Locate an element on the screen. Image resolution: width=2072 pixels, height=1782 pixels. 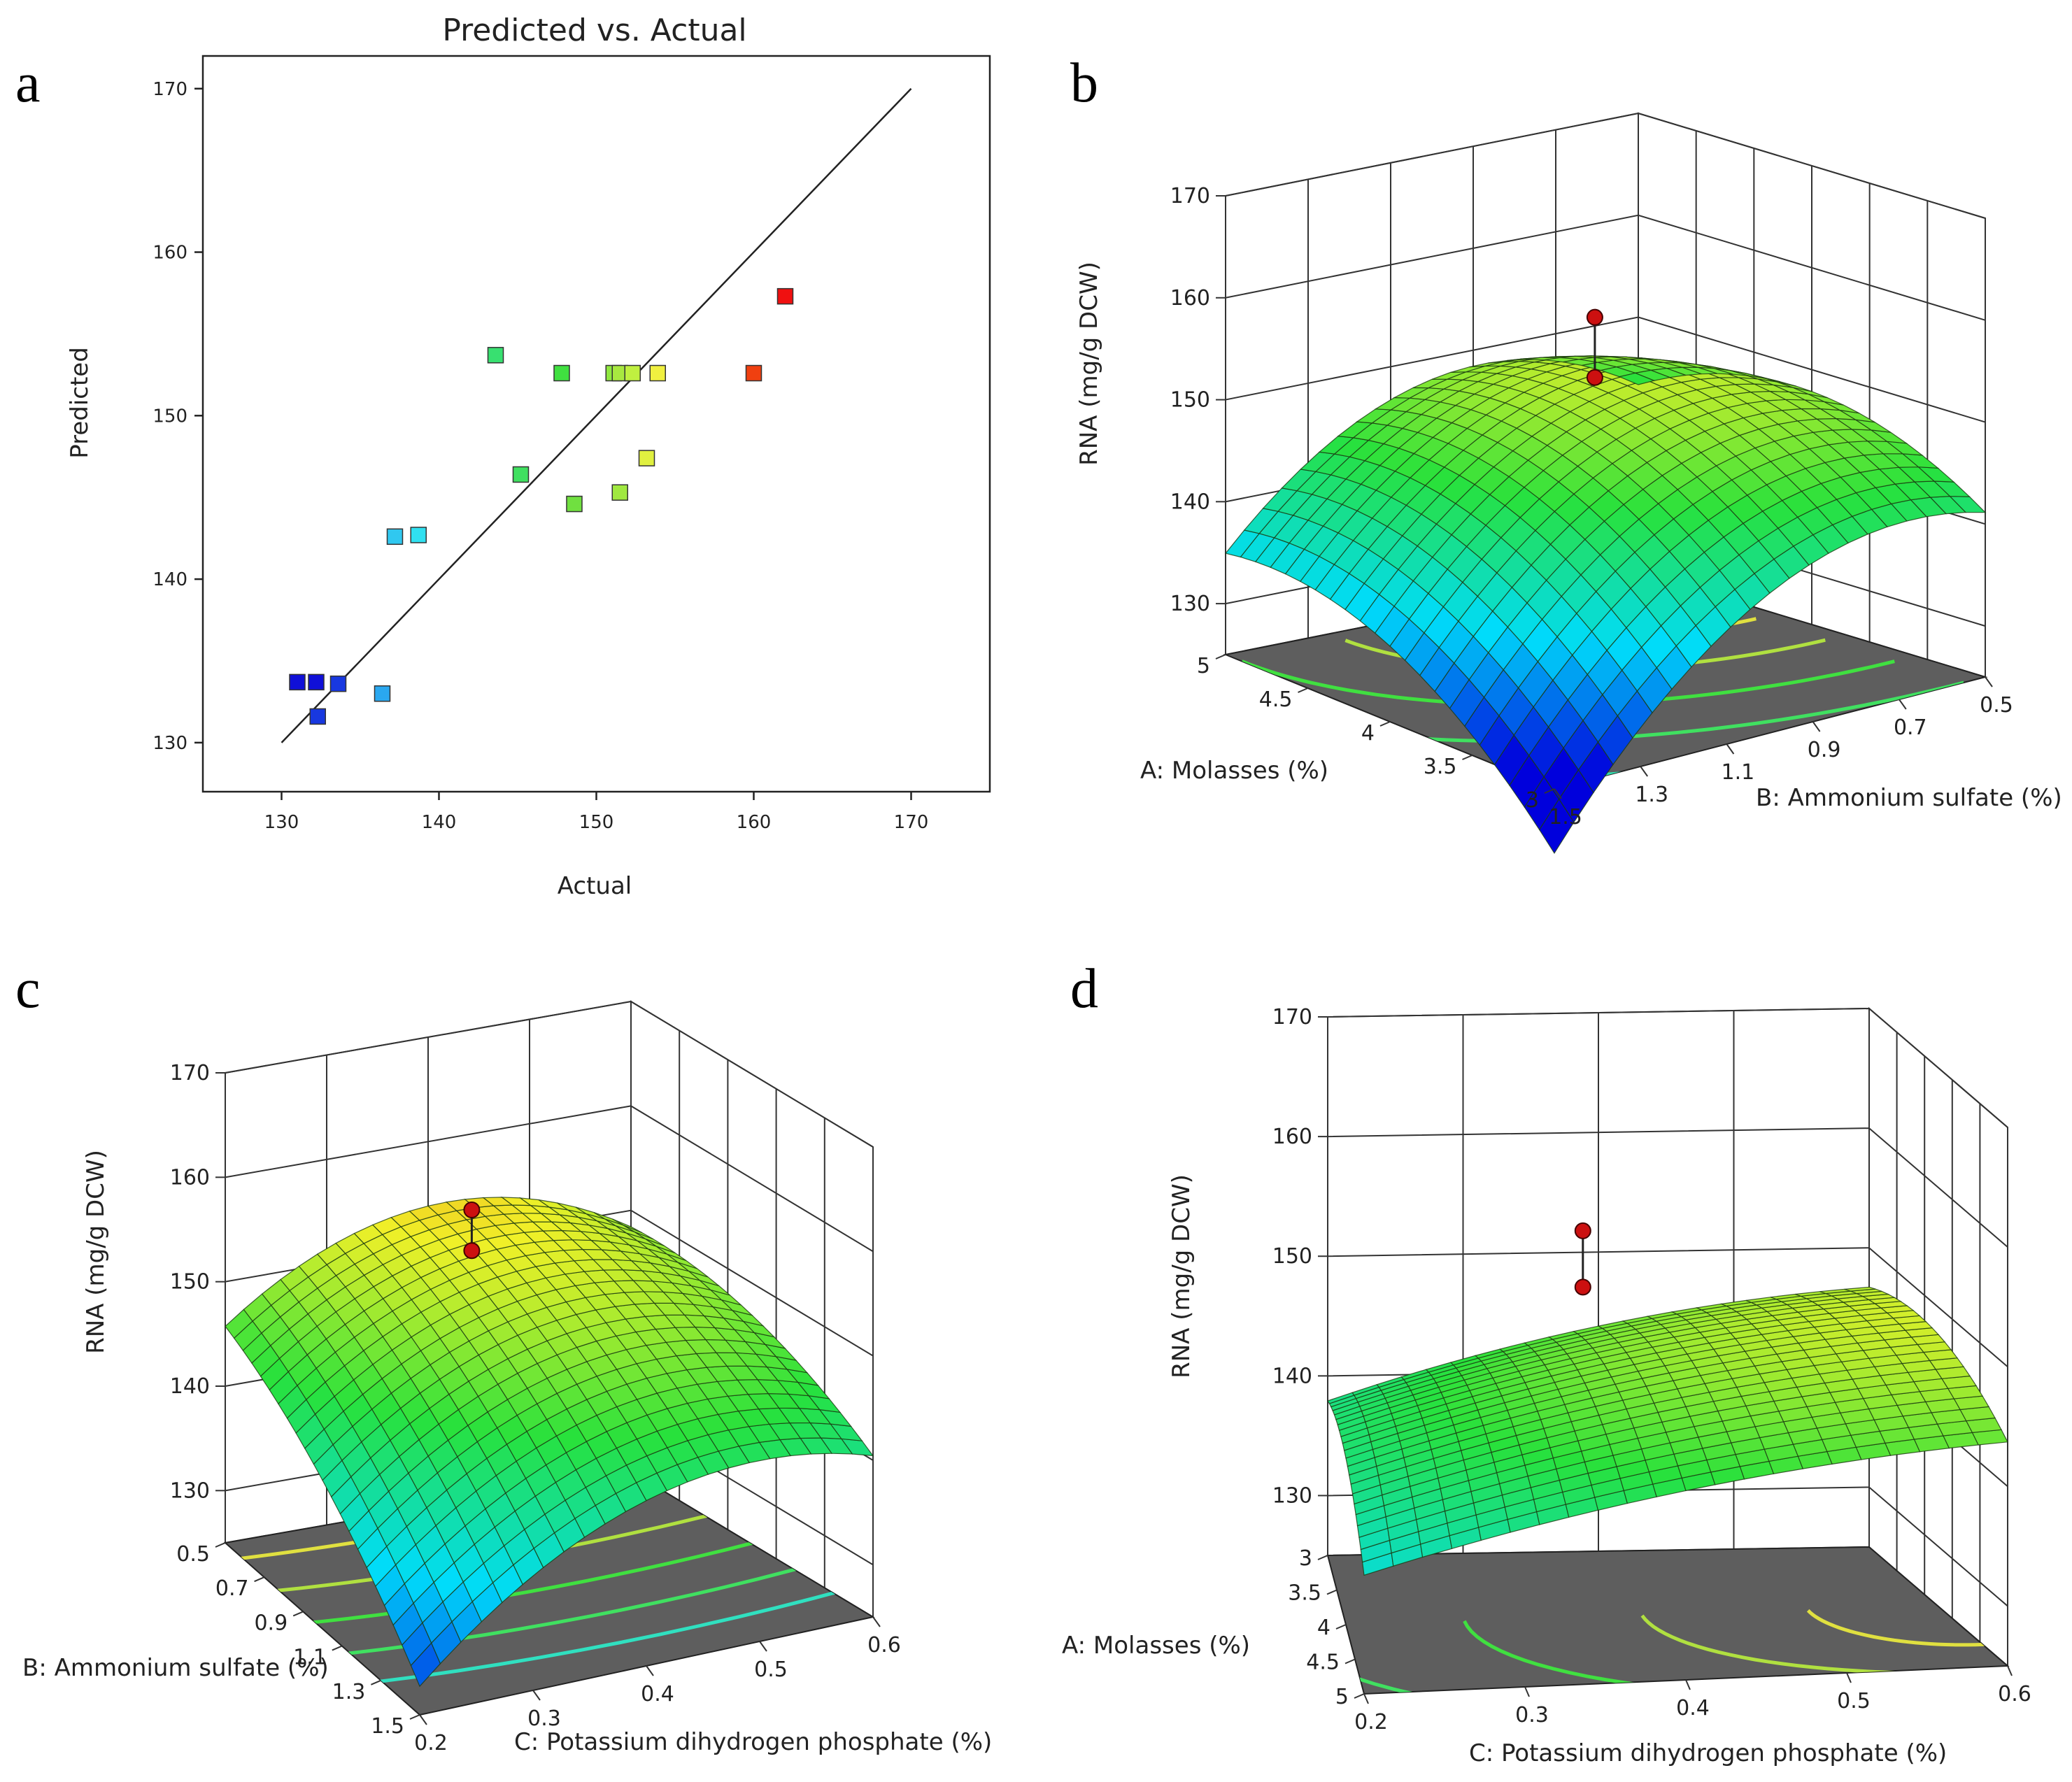
panel-label-a: a is located at coordinates (28, 83).